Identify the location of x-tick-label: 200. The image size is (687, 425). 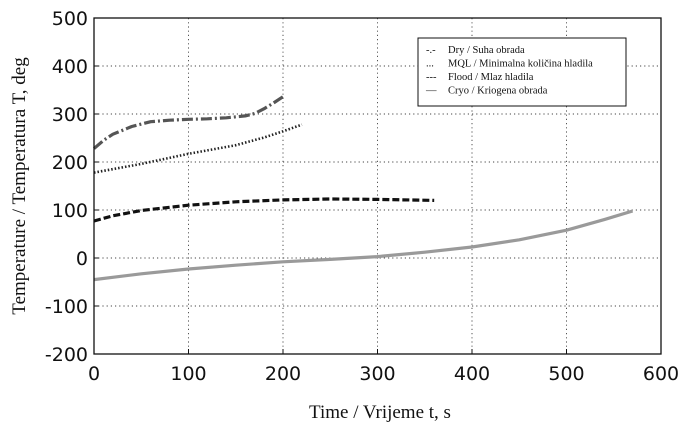
(283, 374).